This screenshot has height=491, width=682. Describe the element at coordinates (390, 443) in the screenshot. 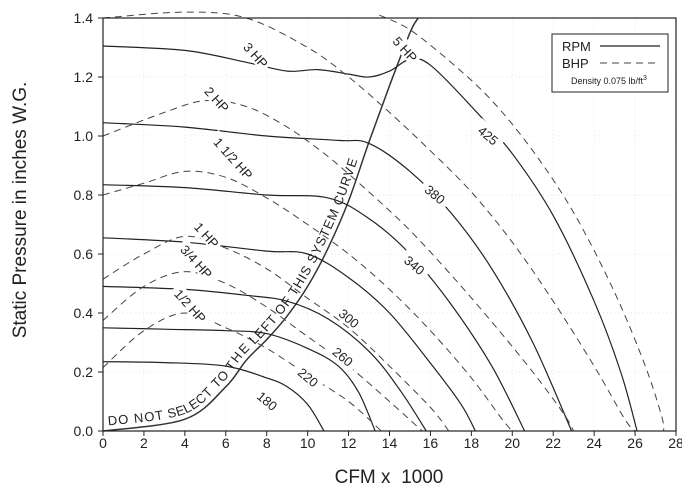

I see `x-tick-label-7: 14` at that location.